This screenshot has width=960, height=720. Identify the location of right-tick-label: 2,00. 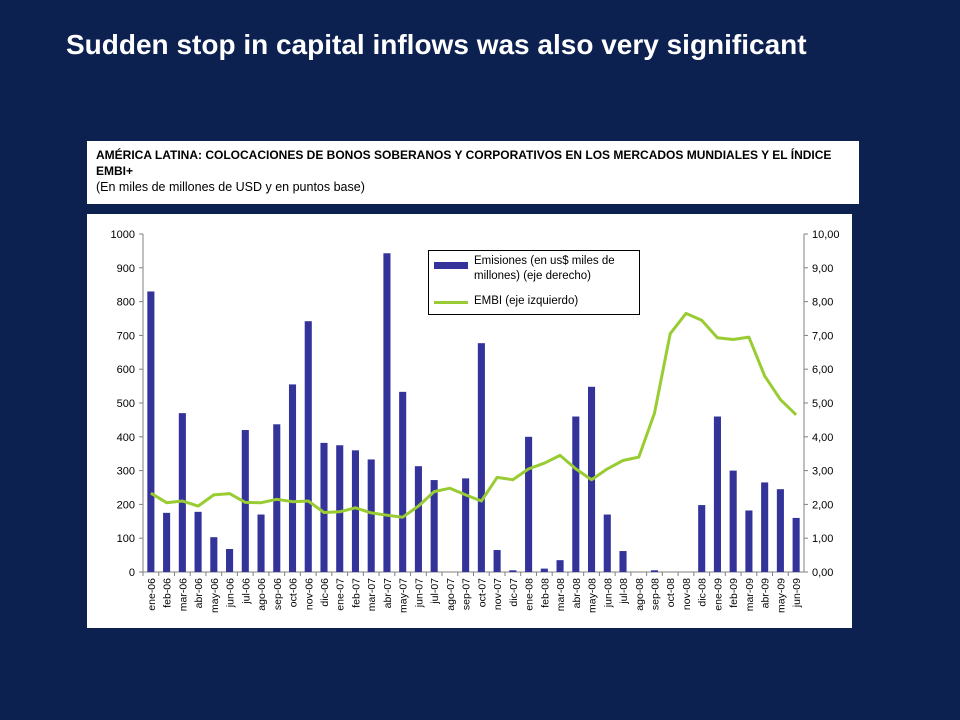
(822, 505).